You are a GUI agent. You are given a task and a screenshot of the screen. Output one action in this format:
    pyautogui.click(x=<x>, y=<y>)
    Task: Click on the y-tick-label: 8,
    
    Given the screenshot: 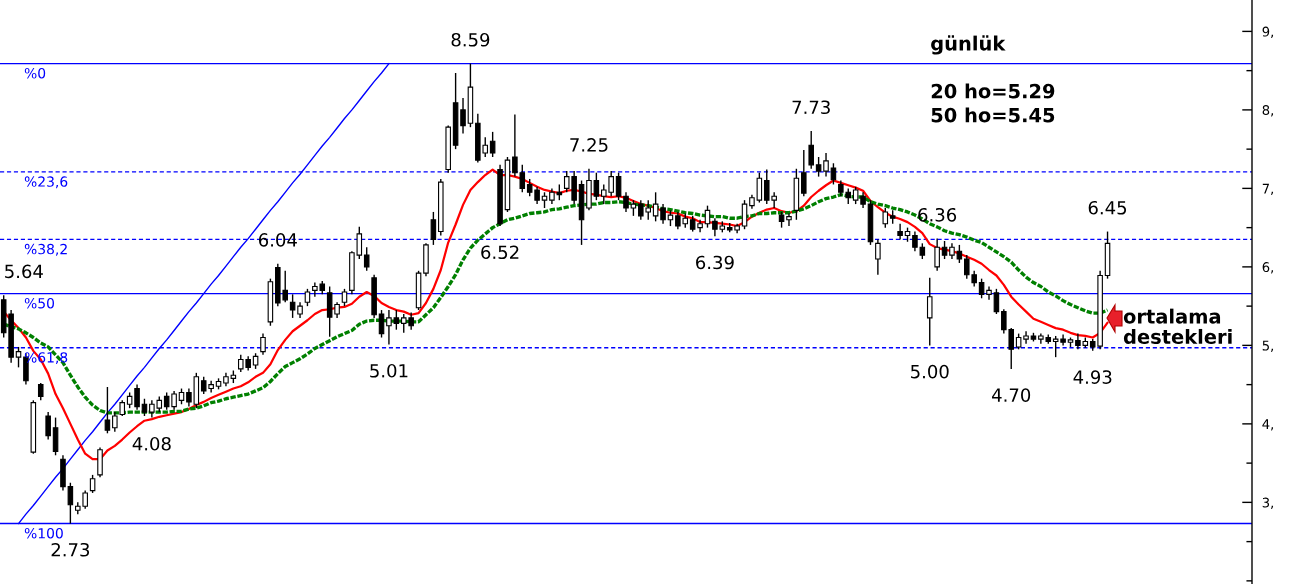 What is the action you would take?
    pyautogui.click(x=1268, y=111)
    